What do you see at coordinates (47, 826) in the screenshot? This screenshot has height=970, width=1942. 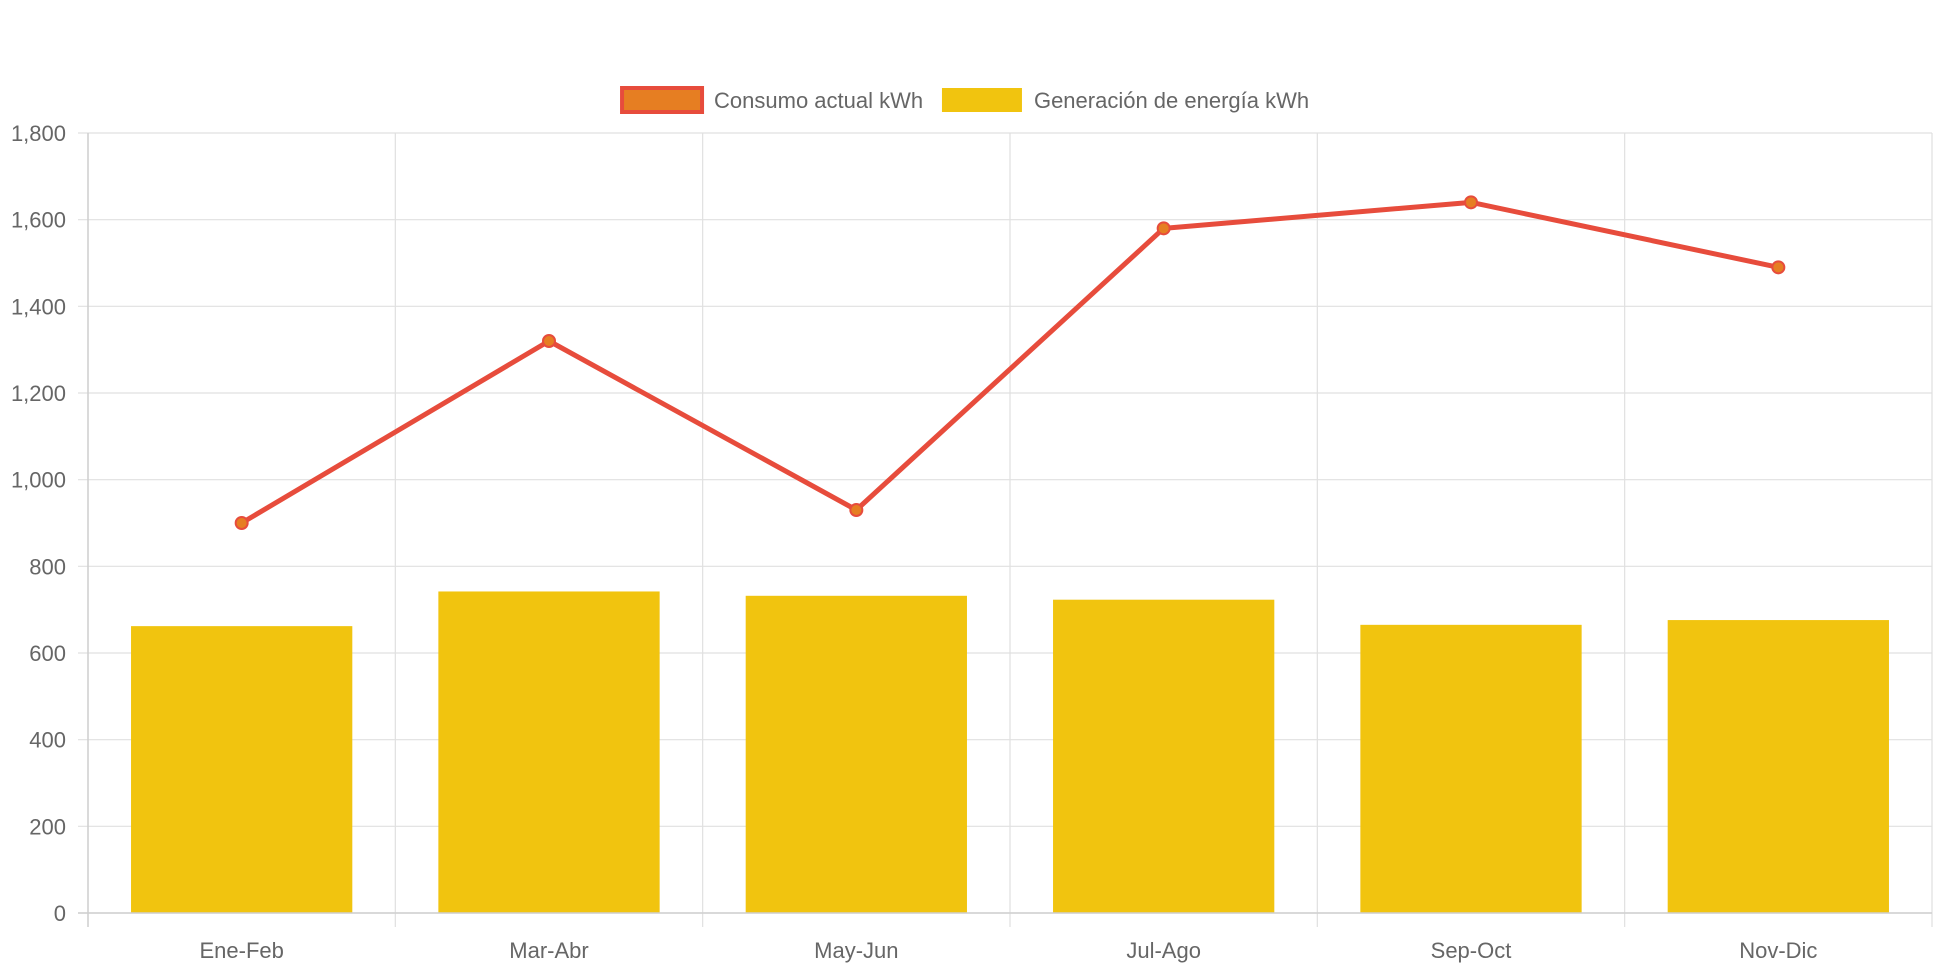 I see `y-tick-label: 200` at bounding box center [47, 826].